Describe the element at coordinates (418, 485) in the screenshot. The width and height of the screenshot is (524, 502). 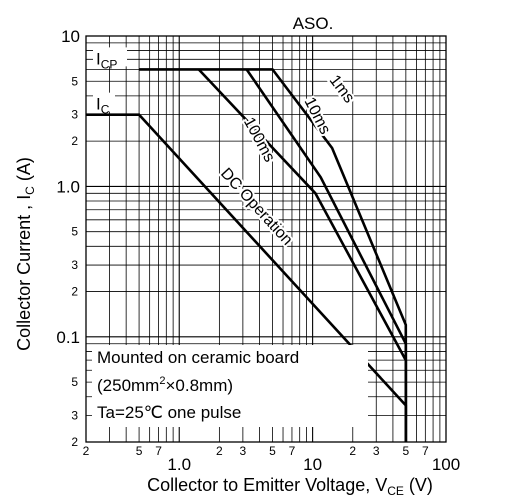
I see `x-axis-label-unit: (V)` at that location.